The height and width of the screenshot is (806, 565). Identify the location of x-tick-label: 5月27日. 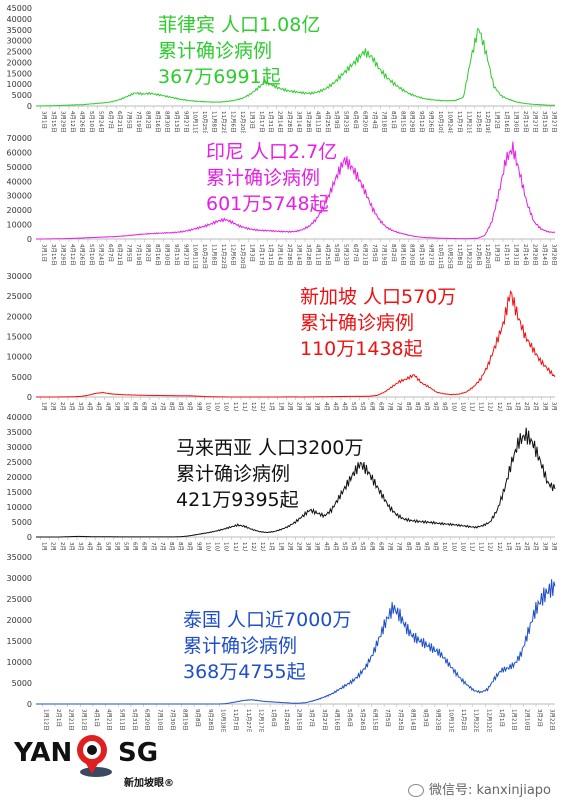
(362, 406).